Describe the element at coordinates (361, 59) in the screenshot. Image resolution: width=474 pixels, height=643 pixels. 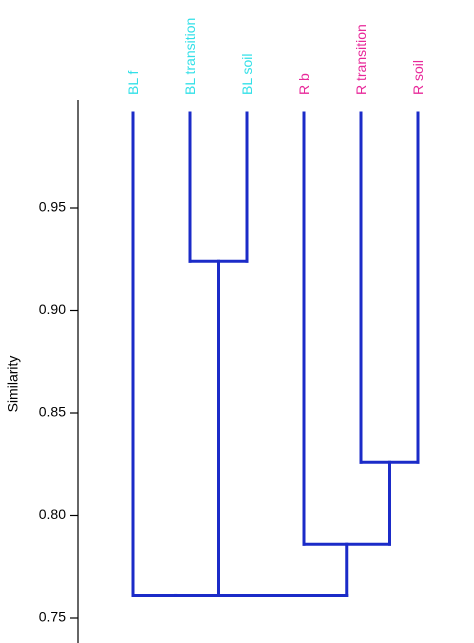
I see `leaf-label: R transition` at that location.